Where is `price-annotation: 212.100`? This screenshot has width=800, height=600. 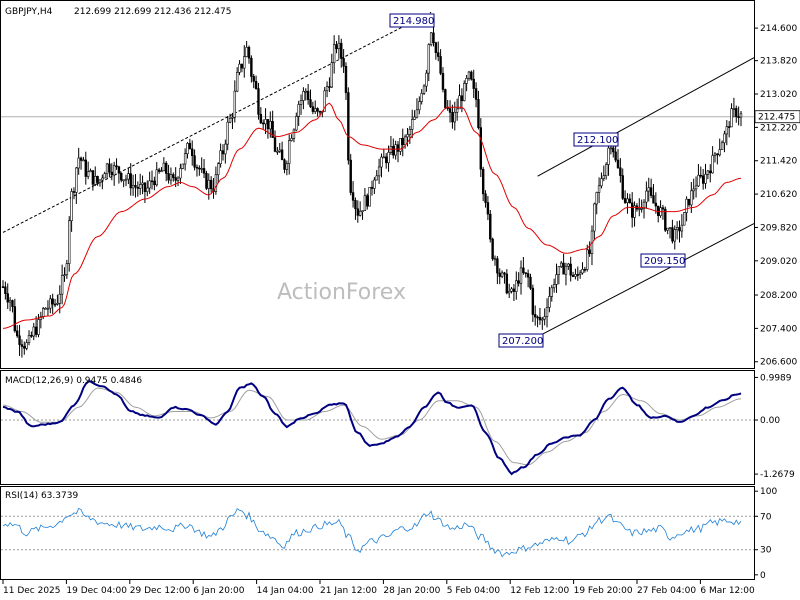
price-annotation: 212.100 is located at coordinates (596, 139).